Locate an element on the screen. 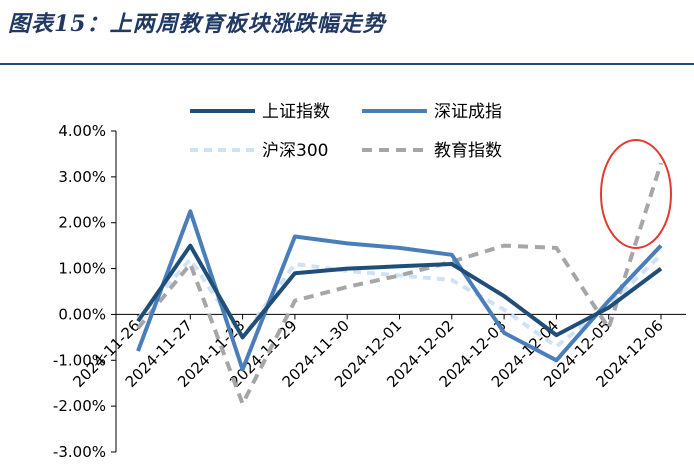 The height and width of the screenshot is (466, 694). y-tick-label: 3.00% is located at coordinates (82, 177).